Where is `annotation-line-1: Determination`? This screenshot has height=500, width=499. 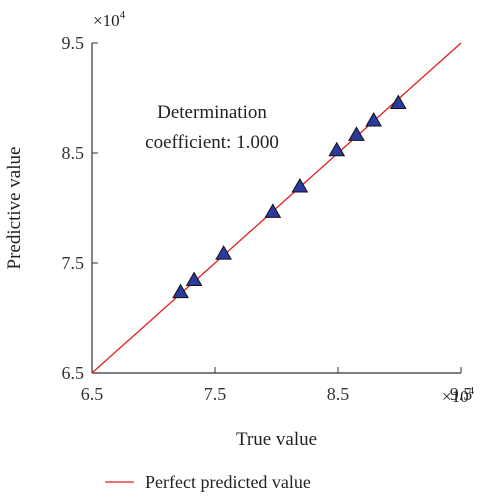
annotation-line-1: Determination is located at coordinates (212, 112).